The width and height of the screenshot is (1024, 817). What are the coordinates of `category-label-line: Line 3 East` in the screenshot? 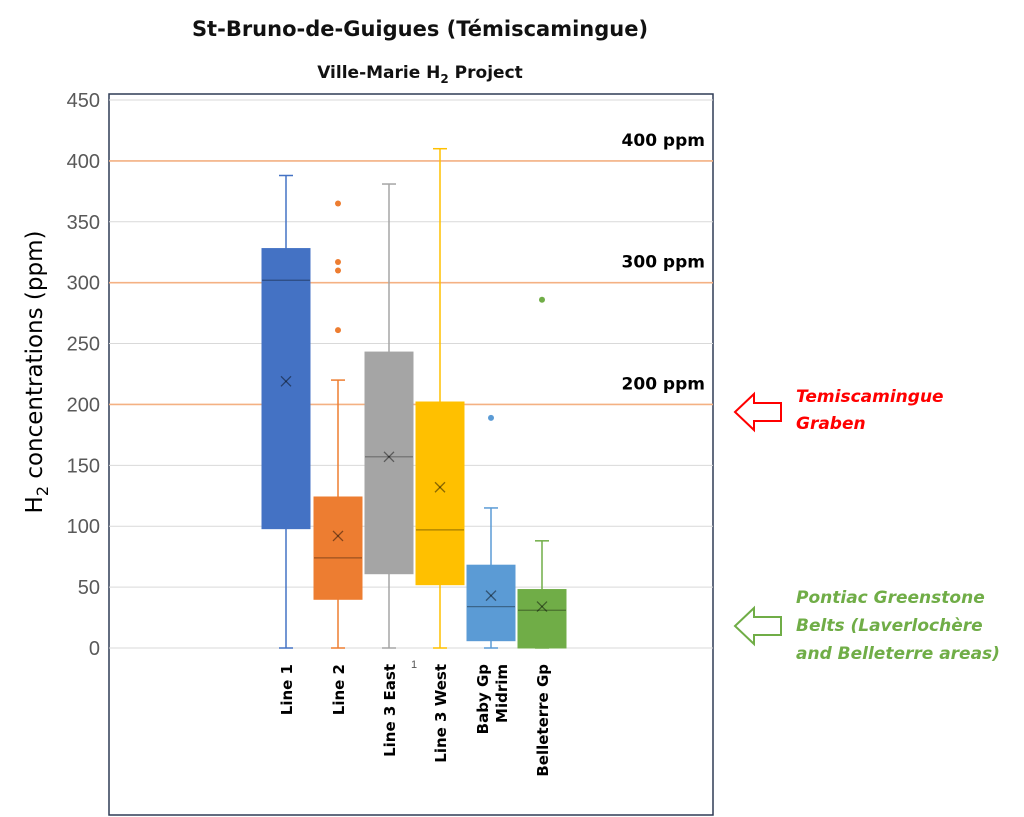 It's located at (390, 710).